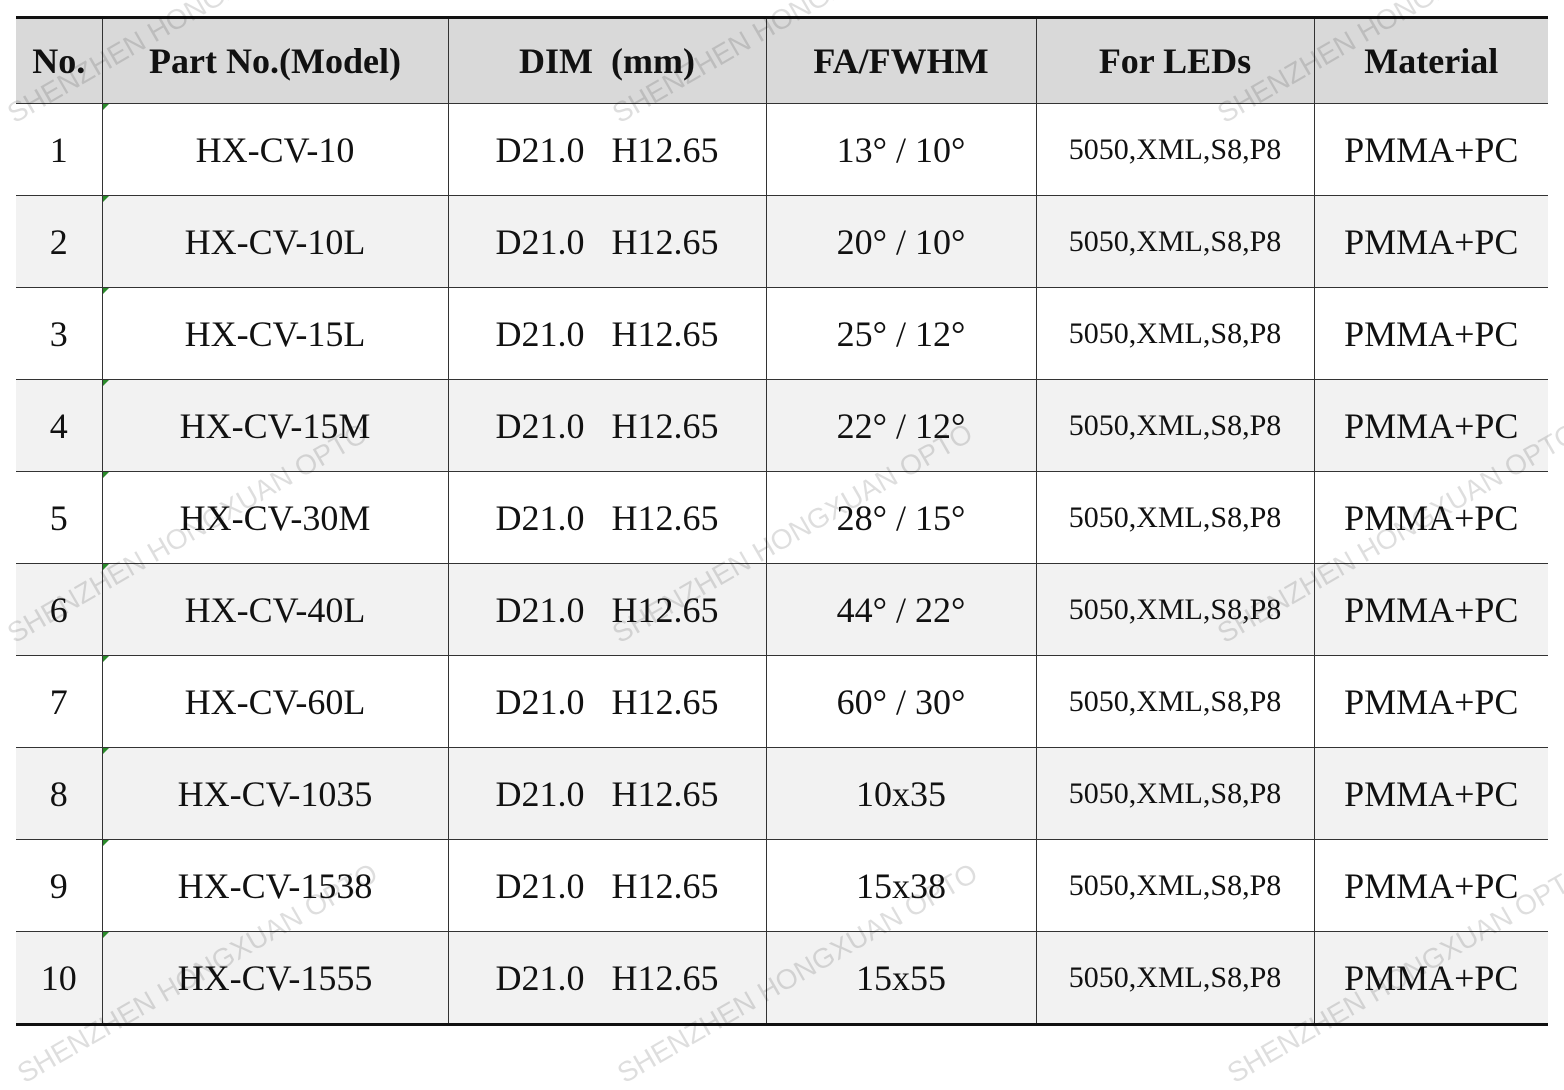 This screenshot has height=1090, width=1564. Describe the element at coordinates (275, 149) in the screenshot. I see `table-cell: HX-CV-10` at that location.